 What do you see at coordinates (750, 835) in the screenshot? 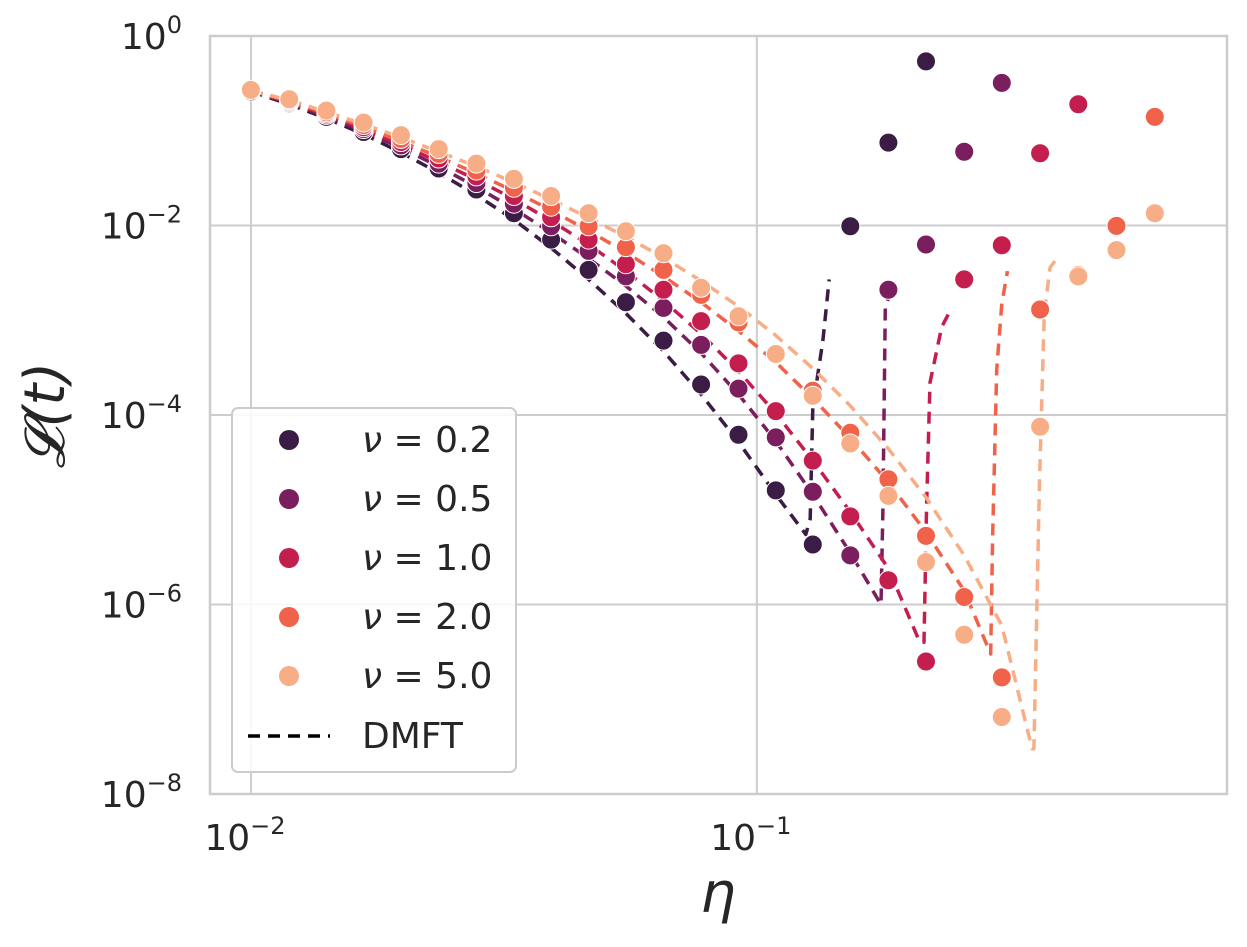
I see `x-tick-label: 10⁻¹` at bounding box center [750, 835].